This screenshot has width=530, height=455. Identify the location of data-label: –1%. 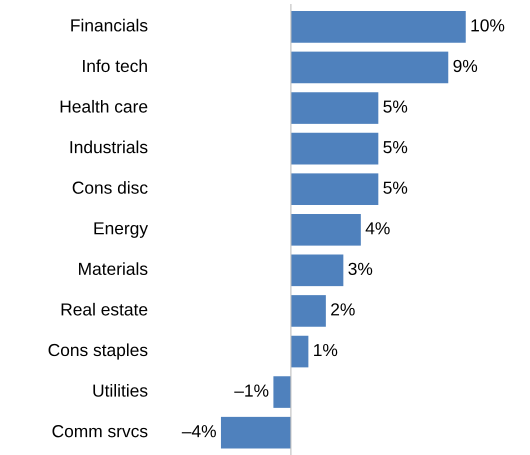
(251, 390).